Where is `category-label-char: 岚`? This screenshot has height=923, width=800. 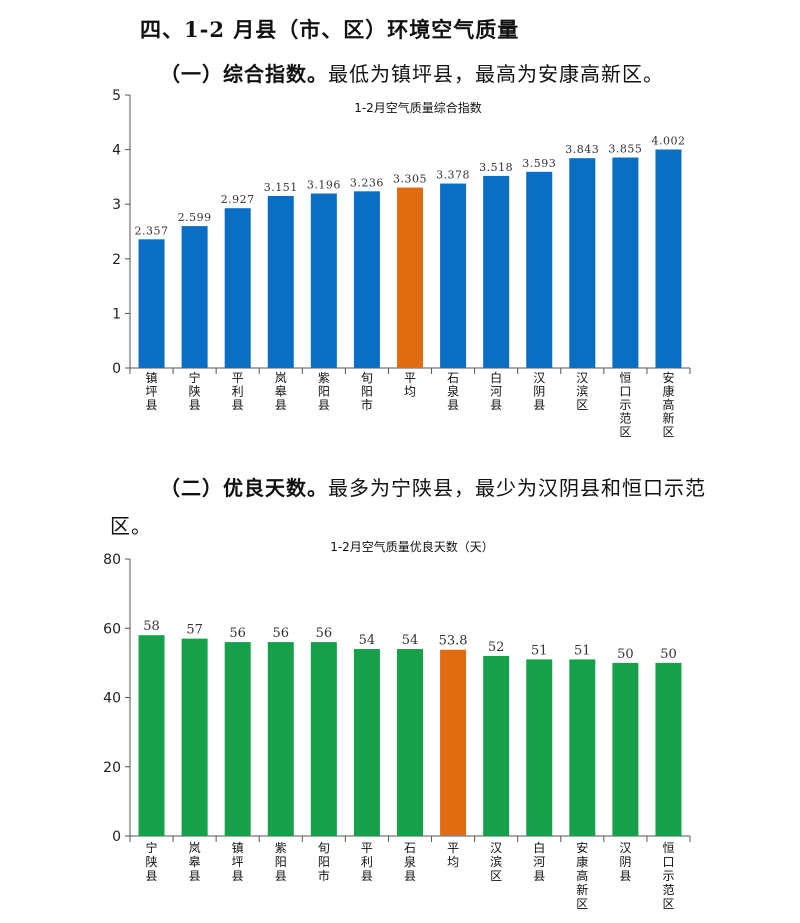
category-label-char: 岚 is located at coordinates (195, 848).